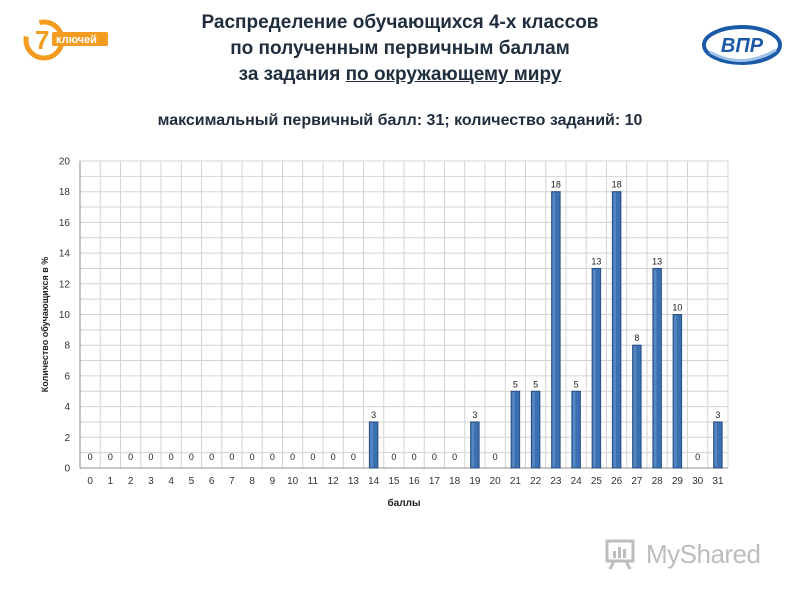  Describe the element at coordinates (718, 481) in the screenshot. I see `x-tick-label: 31` at that location.